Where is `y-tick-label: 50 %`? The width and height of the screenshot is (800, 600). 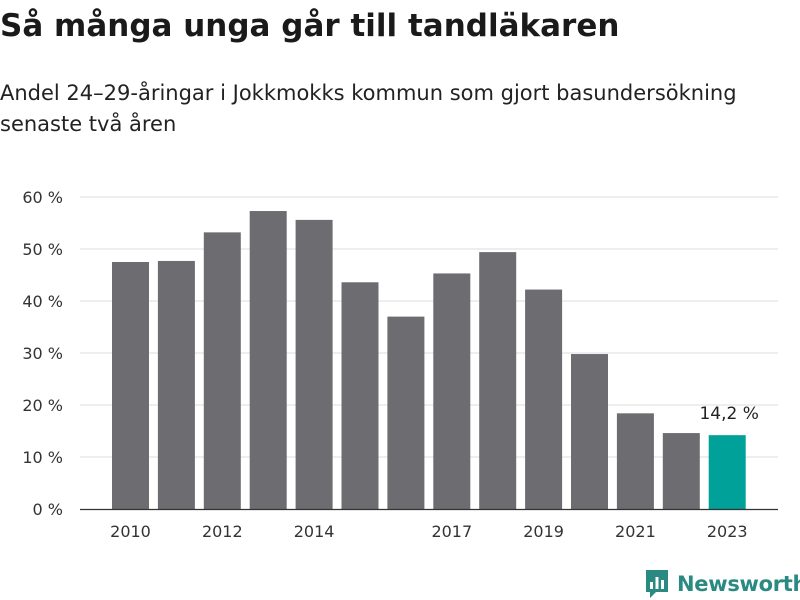
y-tick-label: 50 % is located at coordinates (42, 249).